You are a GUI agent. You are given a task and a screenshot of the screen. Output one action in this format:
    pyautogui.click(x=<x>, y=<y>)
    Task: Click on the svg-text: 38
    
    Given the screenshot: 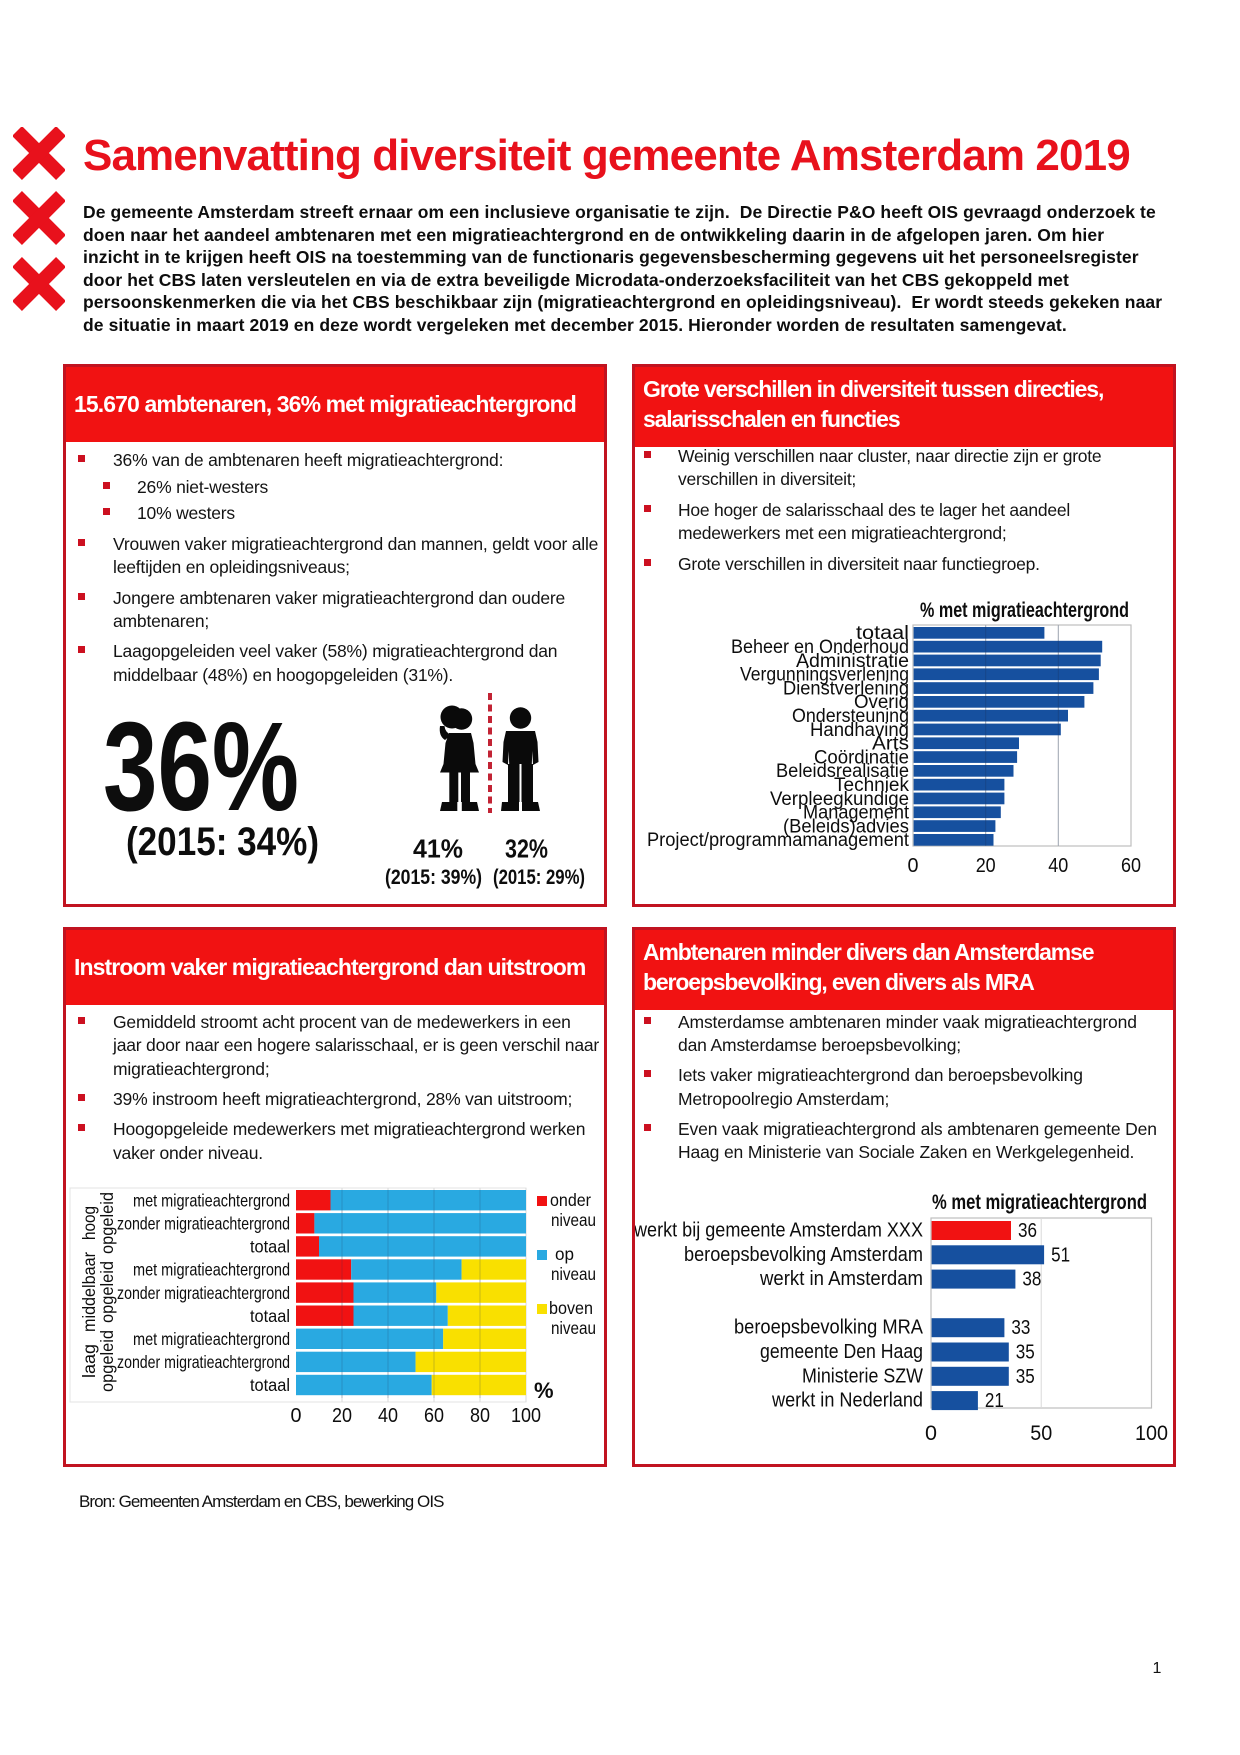 What is the action you would take?
    pyautogui.click(x=1031, y=1280)
    